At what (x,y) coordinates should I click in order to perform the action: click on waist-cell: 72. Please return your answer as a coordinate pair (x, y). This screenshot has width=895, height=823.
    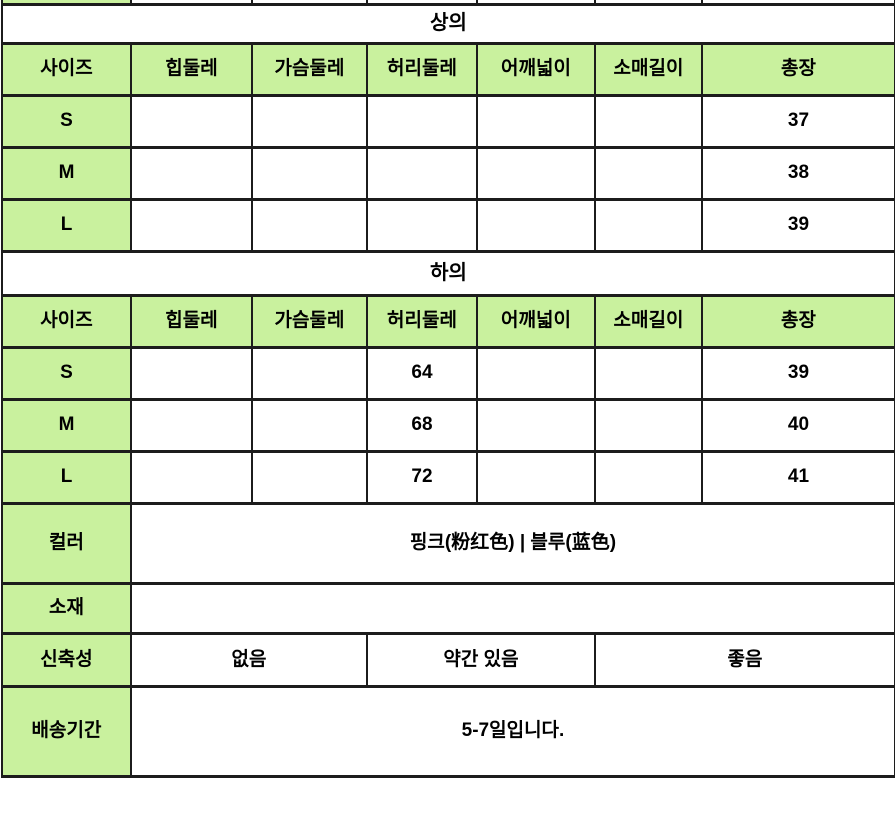
    Looking at the image, I should click on (422, 477).